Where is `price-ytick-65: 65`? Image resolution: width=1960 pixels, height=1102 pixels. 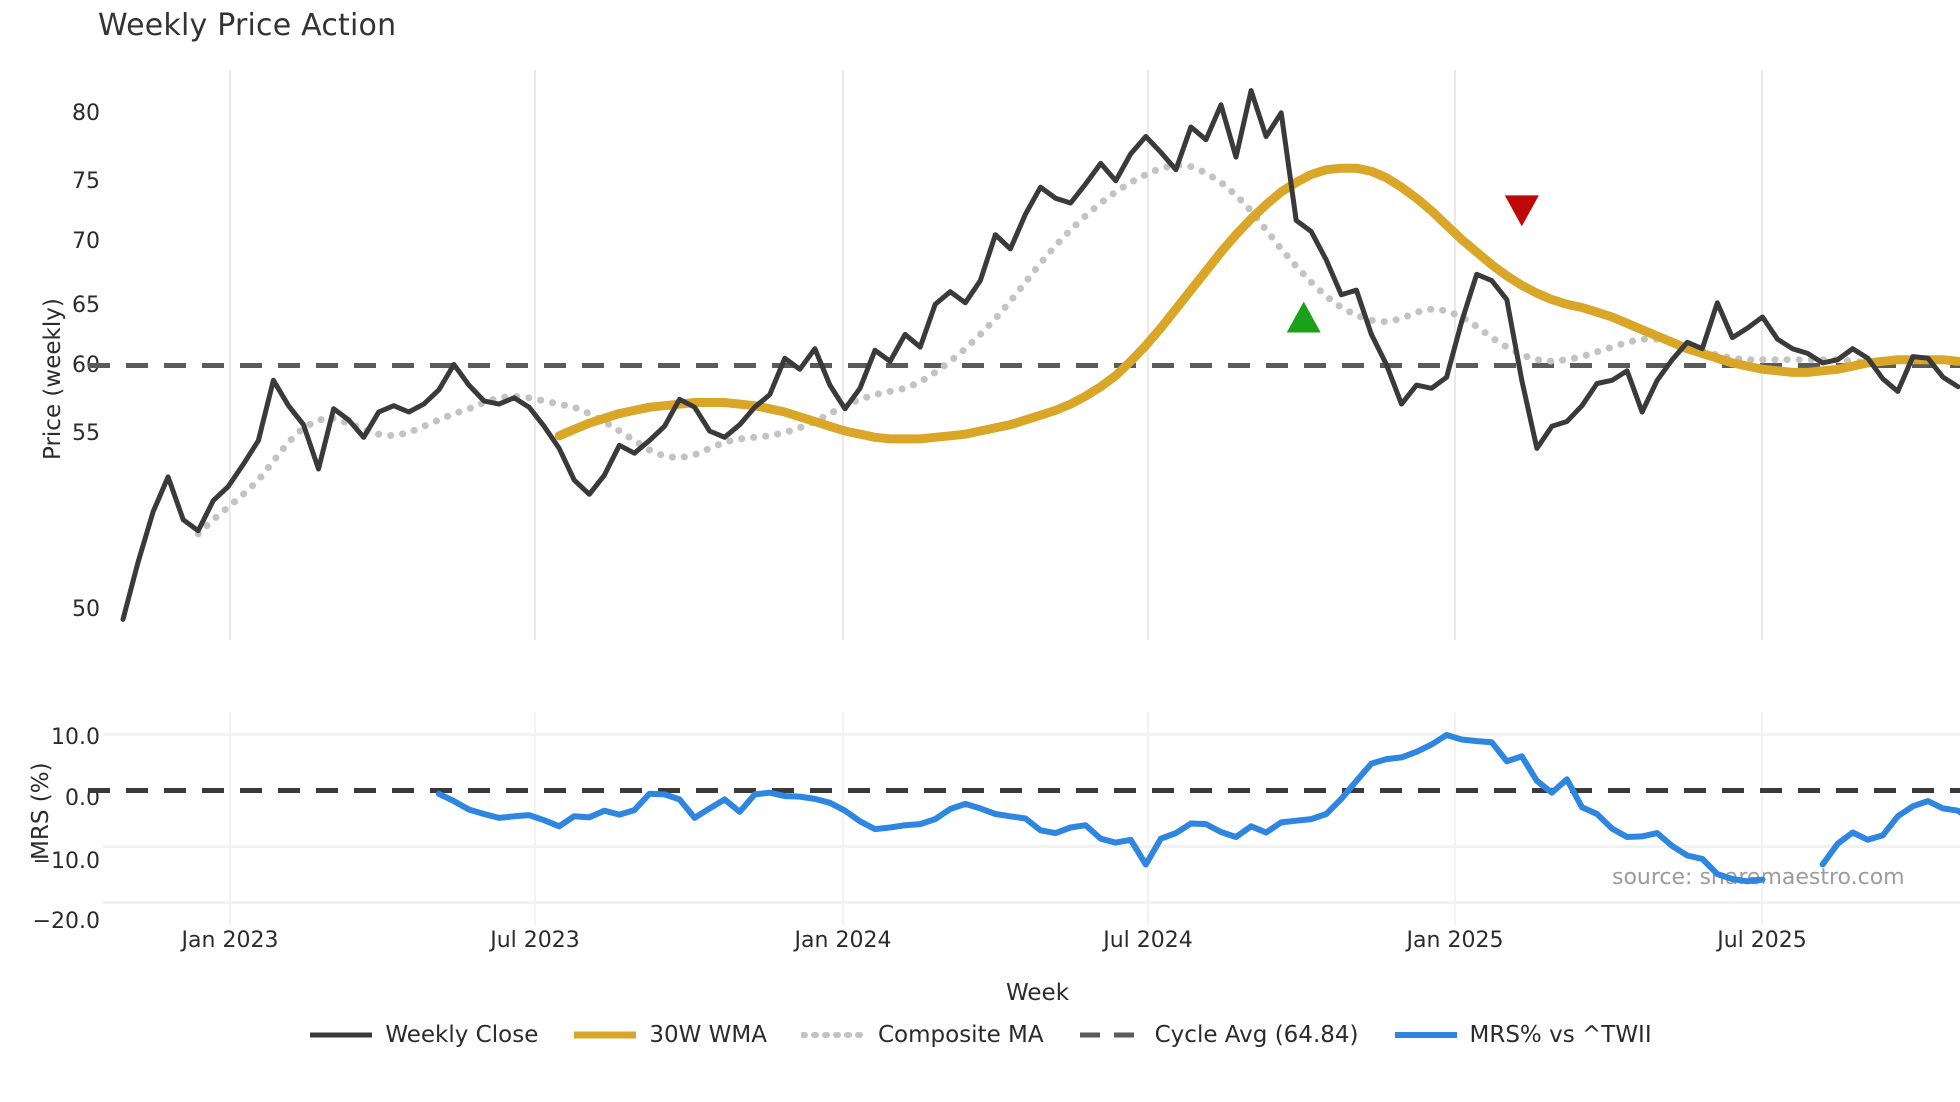
price-ytick-65: 65 is located at coordinates (86, 305).